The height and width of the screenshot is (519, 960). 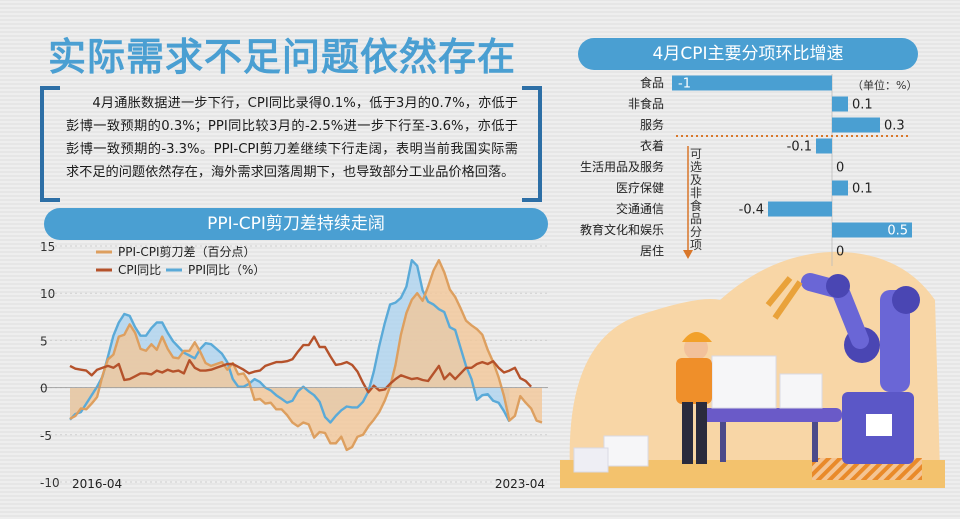 I want to click on legend-label: PPI-CPI剪刀差（百分点）, so click(x=187, y=251).